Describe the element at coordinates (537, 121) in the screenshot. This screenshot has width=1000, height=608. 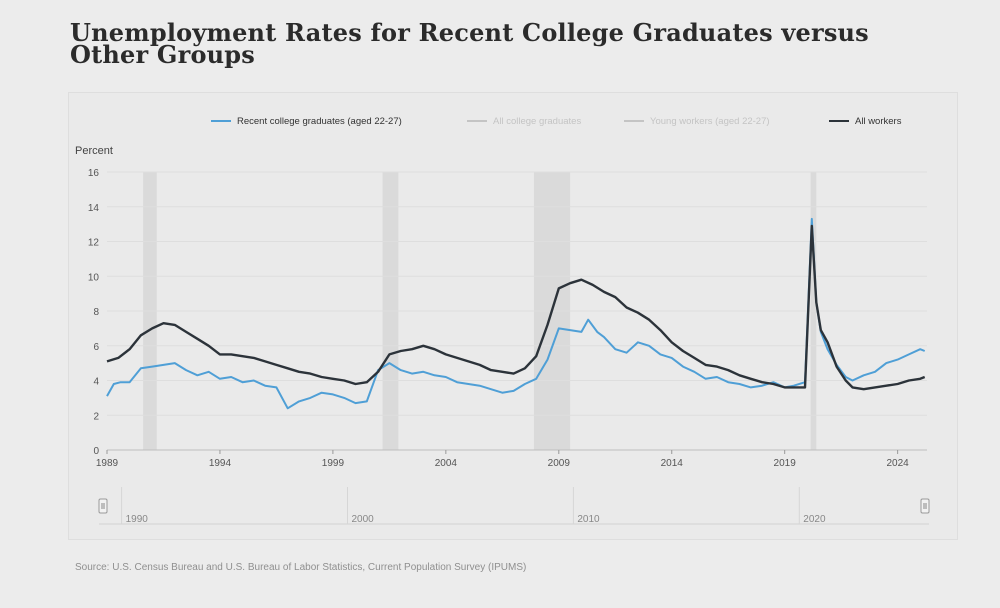
I see `legend-label: All college graduates` at that location.